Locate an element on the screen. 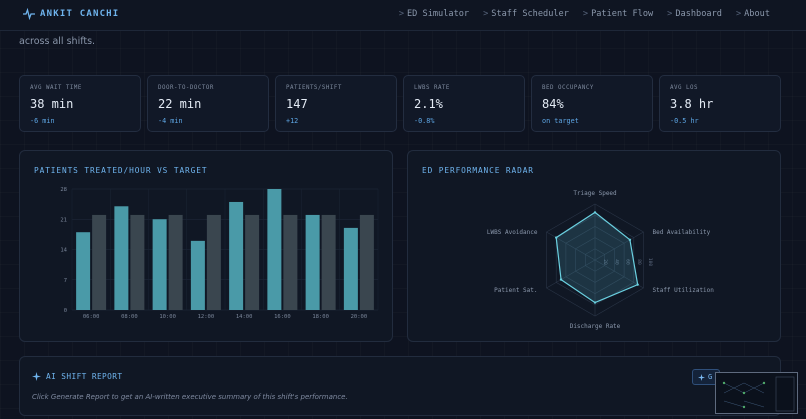  radar-axis-label: LWBS Avoidance is located at coordinates (512, 232).